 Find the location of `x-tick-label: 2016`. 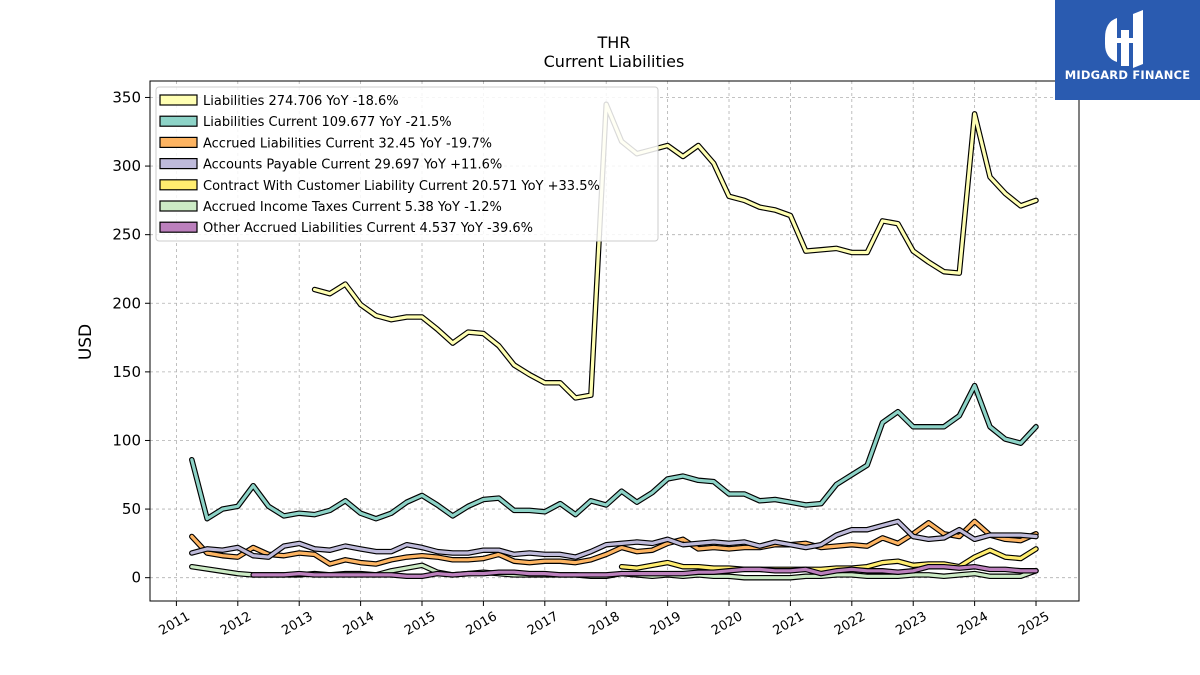

x-tick-label: 2016 is located at coordinates (482, 624).